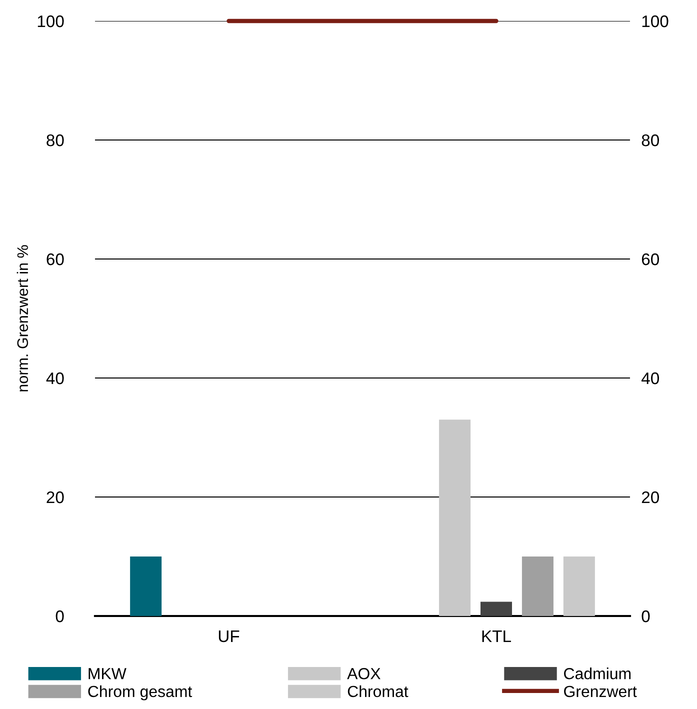 The width and height of the screenshot is (697, 709). Describe the element at coordinates (55, 140) in the screenshot. I see `y-tick-label: 80` at that location.